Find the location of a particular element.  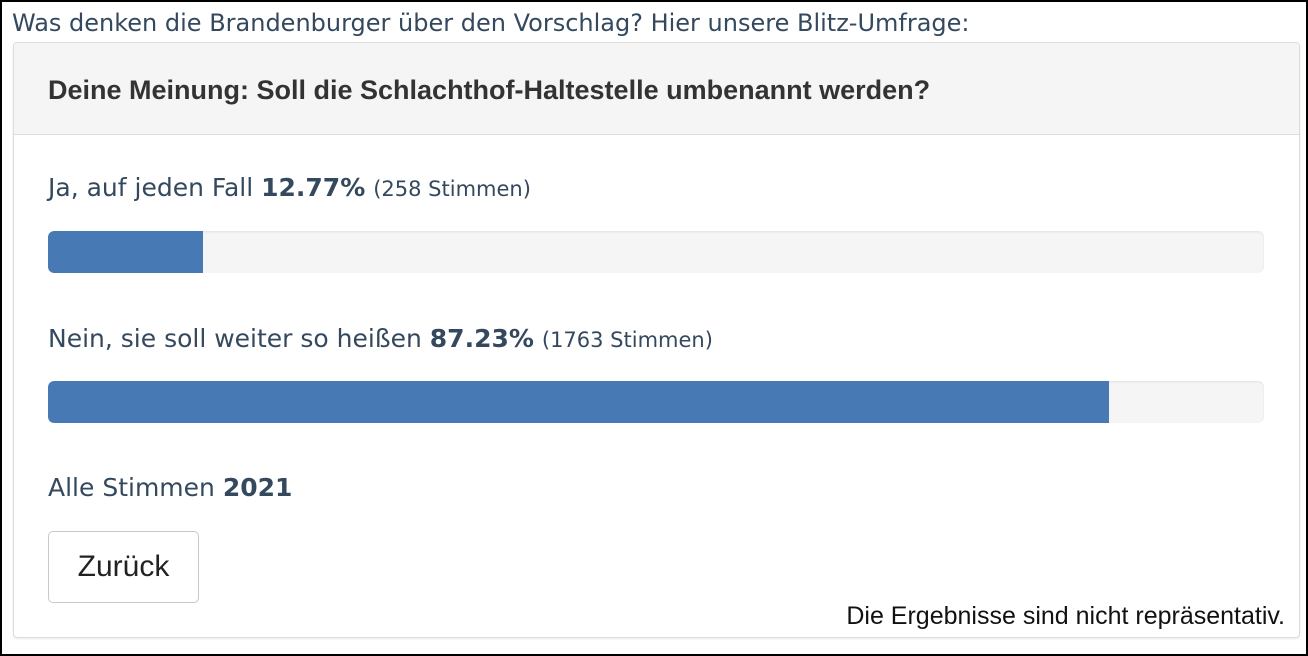

option-percent: 87.23% is located at coordinates (481, 338).